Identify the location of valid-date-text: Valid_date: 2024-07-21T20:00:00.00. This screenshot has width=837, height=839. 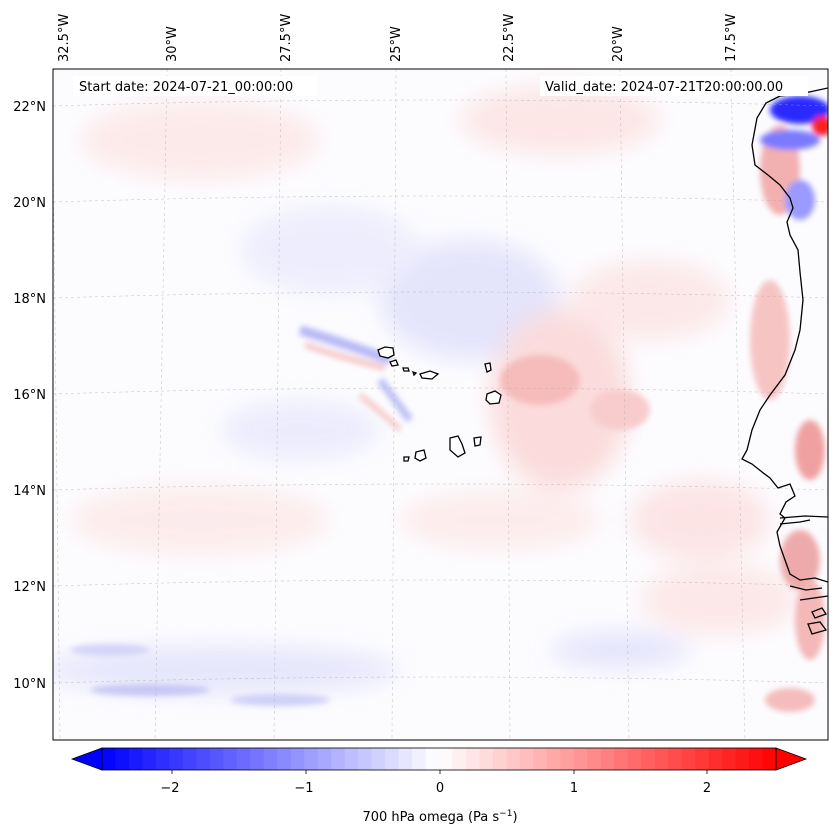
(664, 87).